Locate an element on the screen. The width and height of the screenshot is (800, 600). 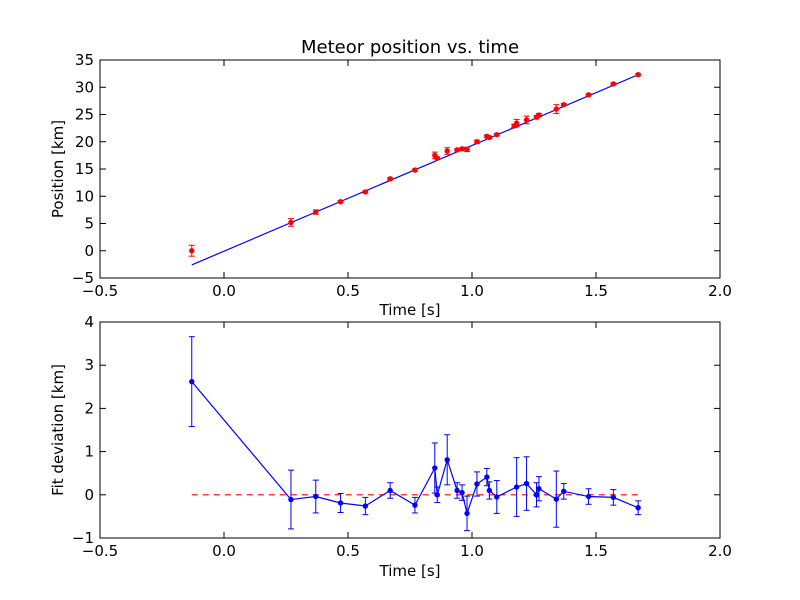
top-y-axis-label: Position [km] is located at coordinates (58, 169).